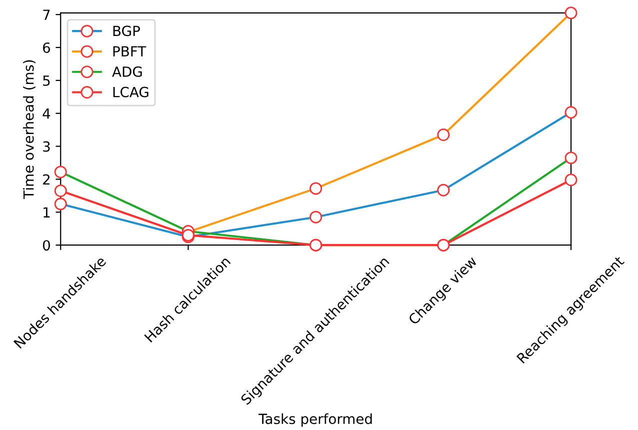 The image size is (638, 430). I want to click on y-tick-label: 6, so click(46, 47).